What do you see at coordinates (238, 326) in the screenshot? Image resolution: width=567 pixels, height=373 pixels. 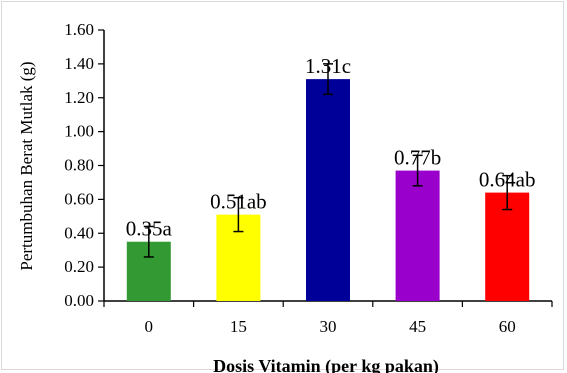 I see `x-tick-label: 15` at bounding box center [238, 326].